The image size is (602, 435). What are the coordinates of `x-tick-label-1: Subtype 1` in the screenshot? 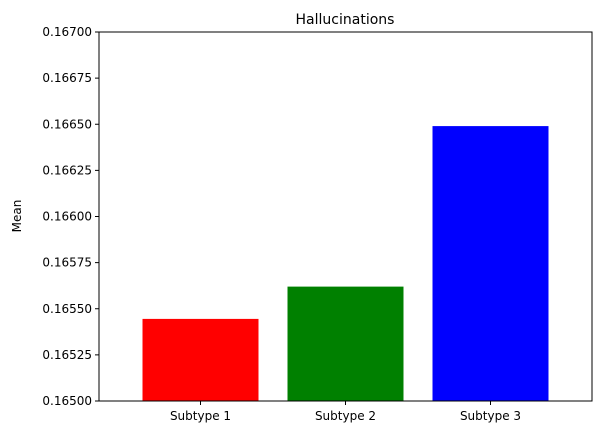 It's located at (200, 416).